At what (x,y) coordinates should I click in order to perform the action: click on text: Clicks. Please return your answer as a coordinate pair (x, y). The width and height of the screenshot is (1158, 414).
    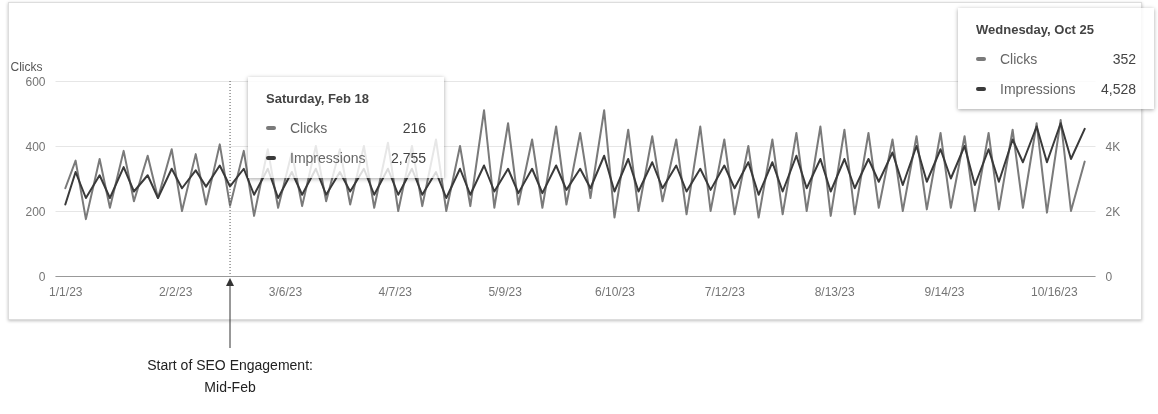
    Looking at the image, I should click on (1019, 59).